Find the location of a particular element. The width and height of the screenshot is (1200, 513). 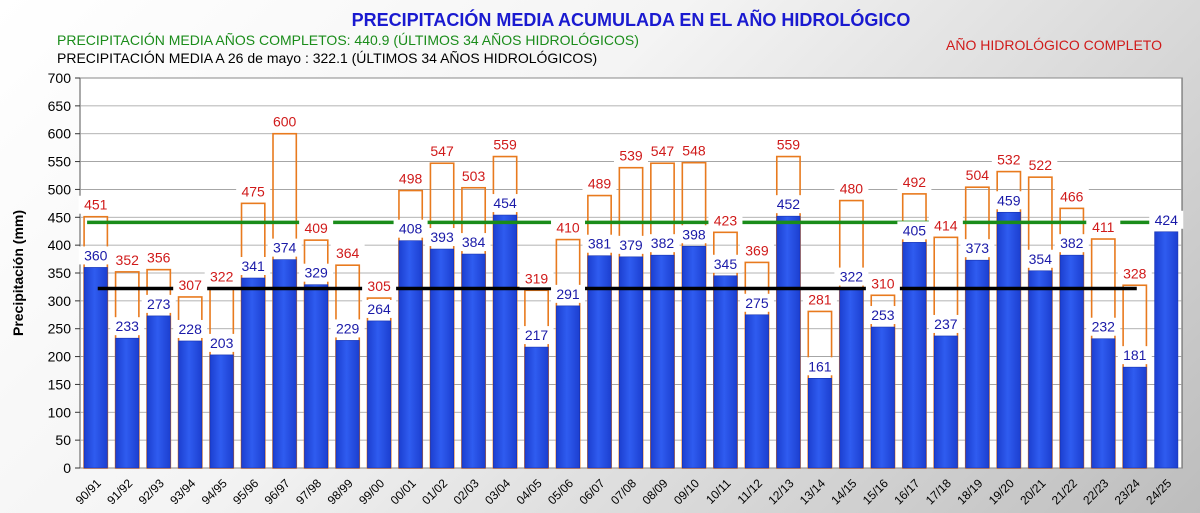

complete-value-label: 532 is located at coordinates (1009, 160).